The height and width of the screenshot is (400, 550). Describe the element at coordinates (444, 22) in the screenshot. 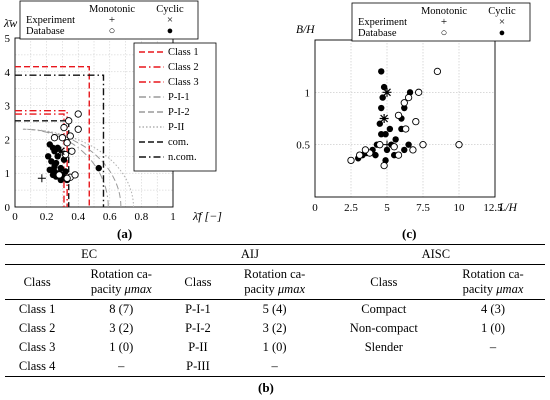

I see `legend-symbol-monotonic: +` at that location.